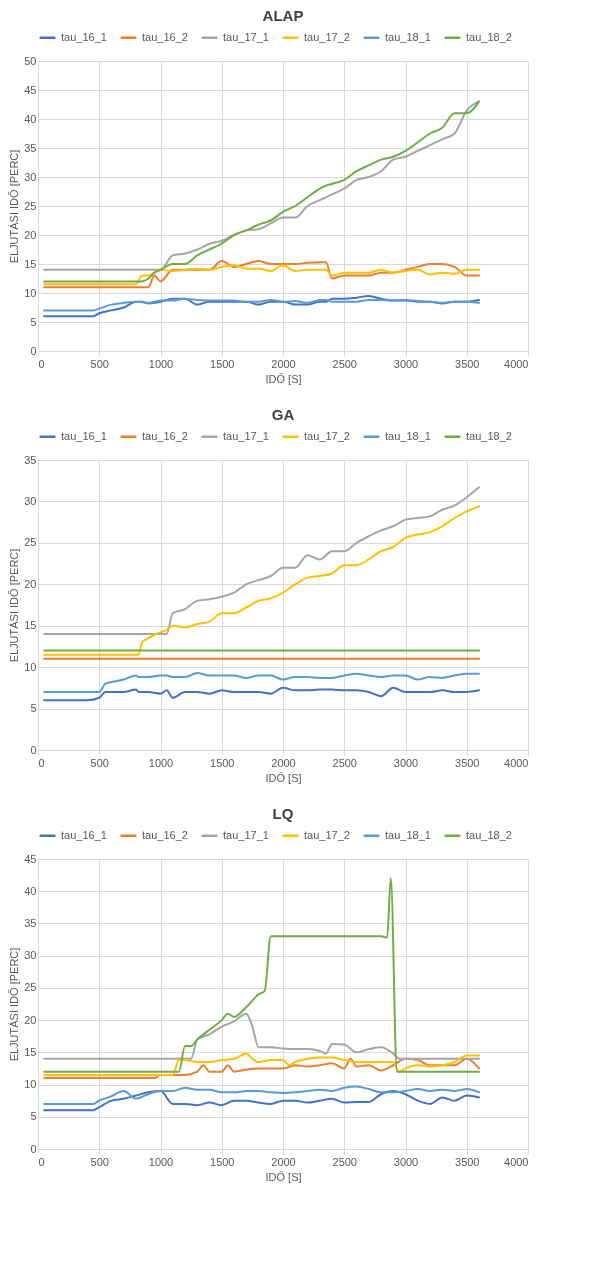 The image size is (612, 1273). What do you see at coordinates (283, 15) in the screenshot?
I see `chart-title: ALAP` at bounding box center [283, 15].